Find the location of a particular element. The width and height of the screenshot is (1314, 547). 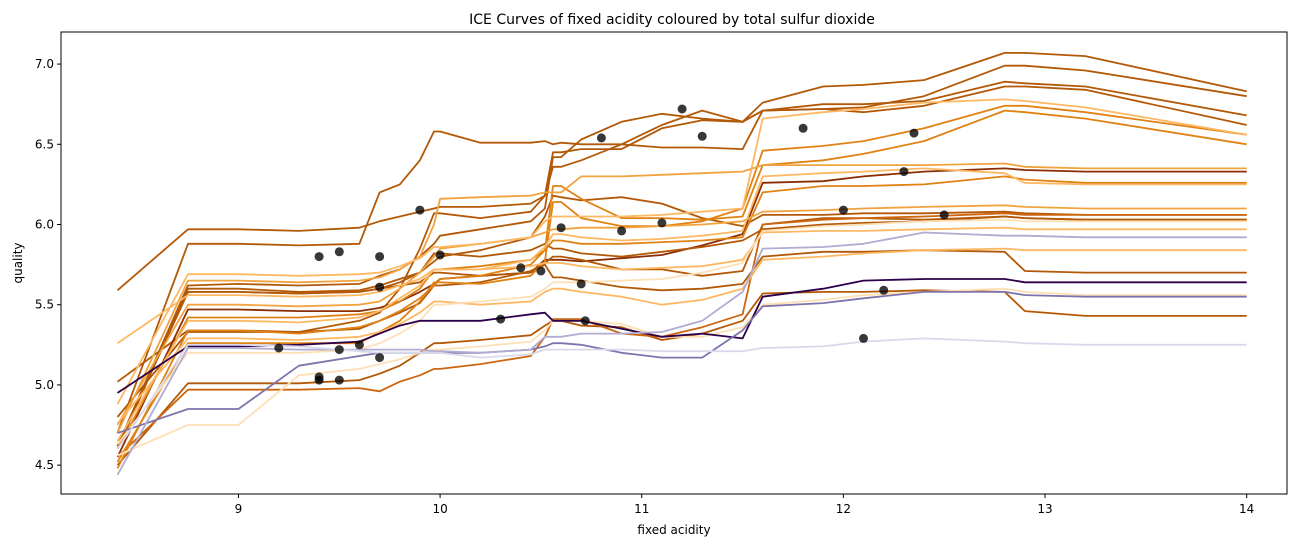

y-tick-label: 4.5 is located at coordinates (44, 465).